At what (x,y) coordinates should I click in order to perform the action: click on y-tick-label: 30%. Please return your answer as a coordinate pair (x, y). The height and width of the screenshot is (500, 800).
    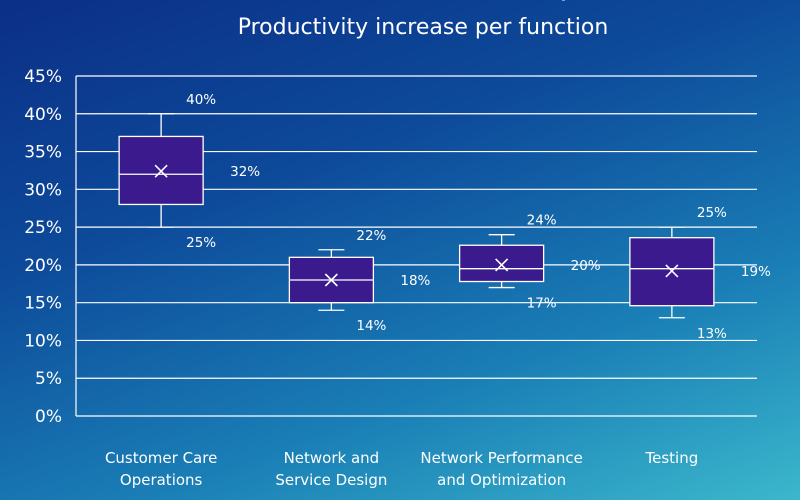
    Looking at the image, I should click on (43, 190).